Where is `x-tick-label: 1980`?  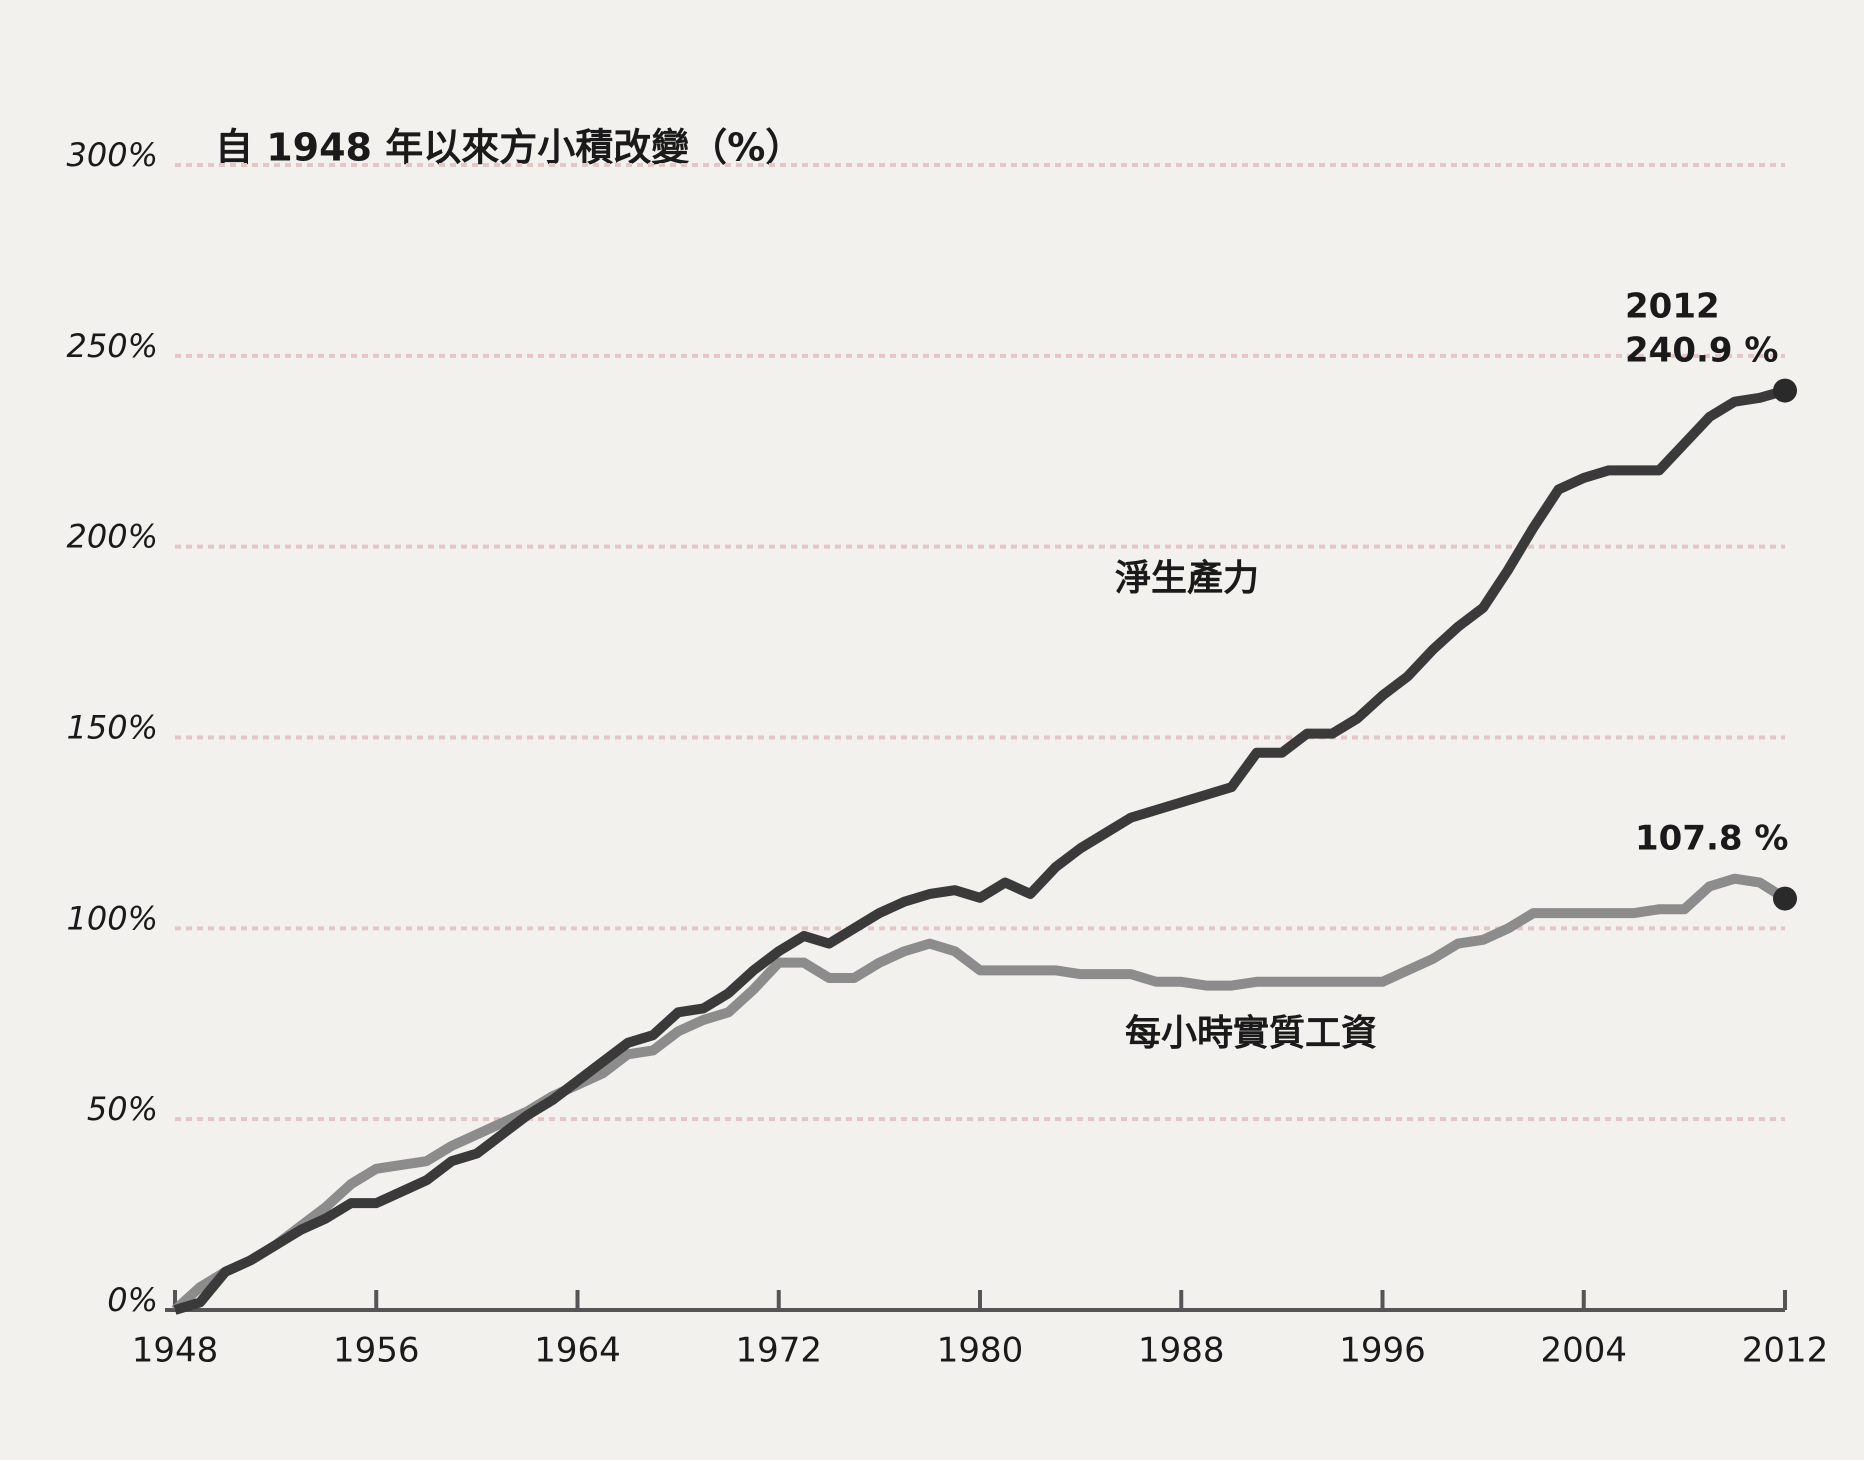
x-tick-label: 1980 is located at coordinates (980, 1351).